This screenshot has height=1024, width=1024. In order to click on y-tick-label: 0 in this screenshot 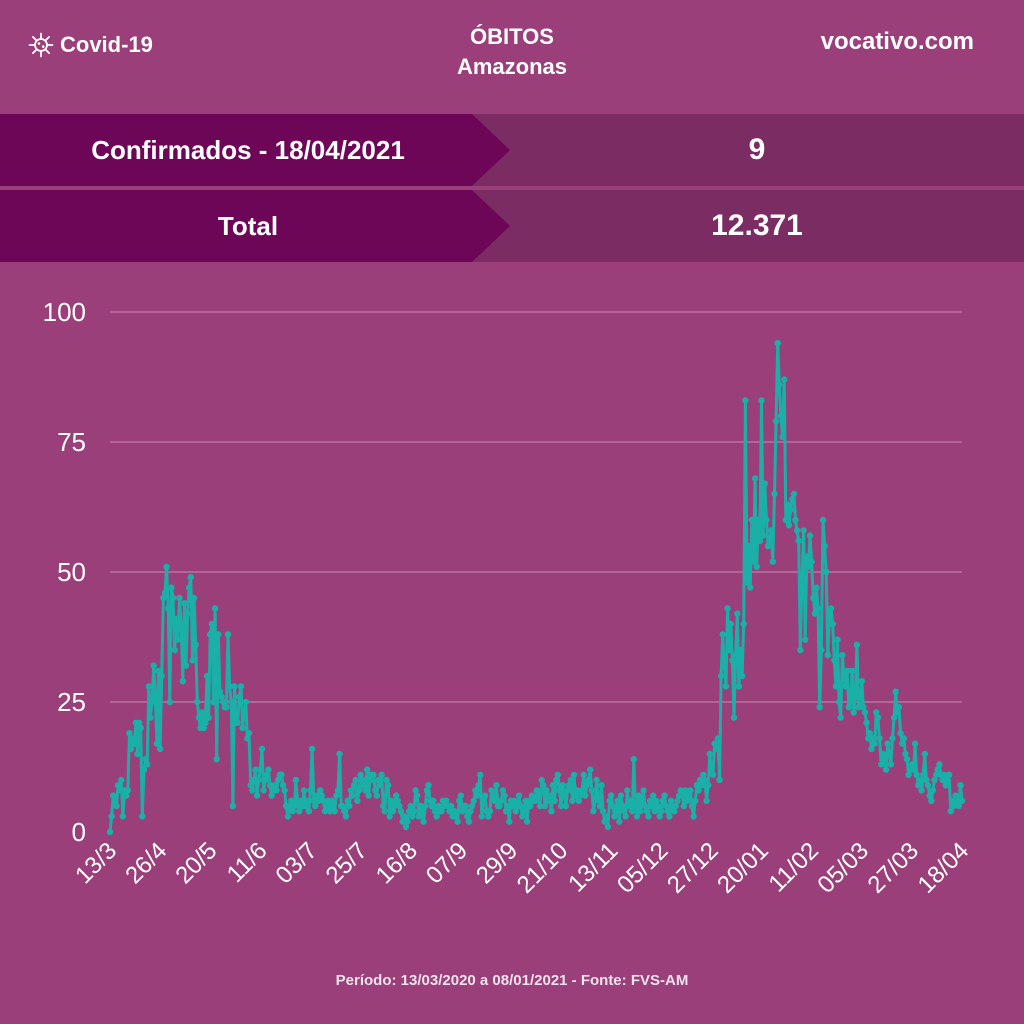, I will do `click(79, 832)`.